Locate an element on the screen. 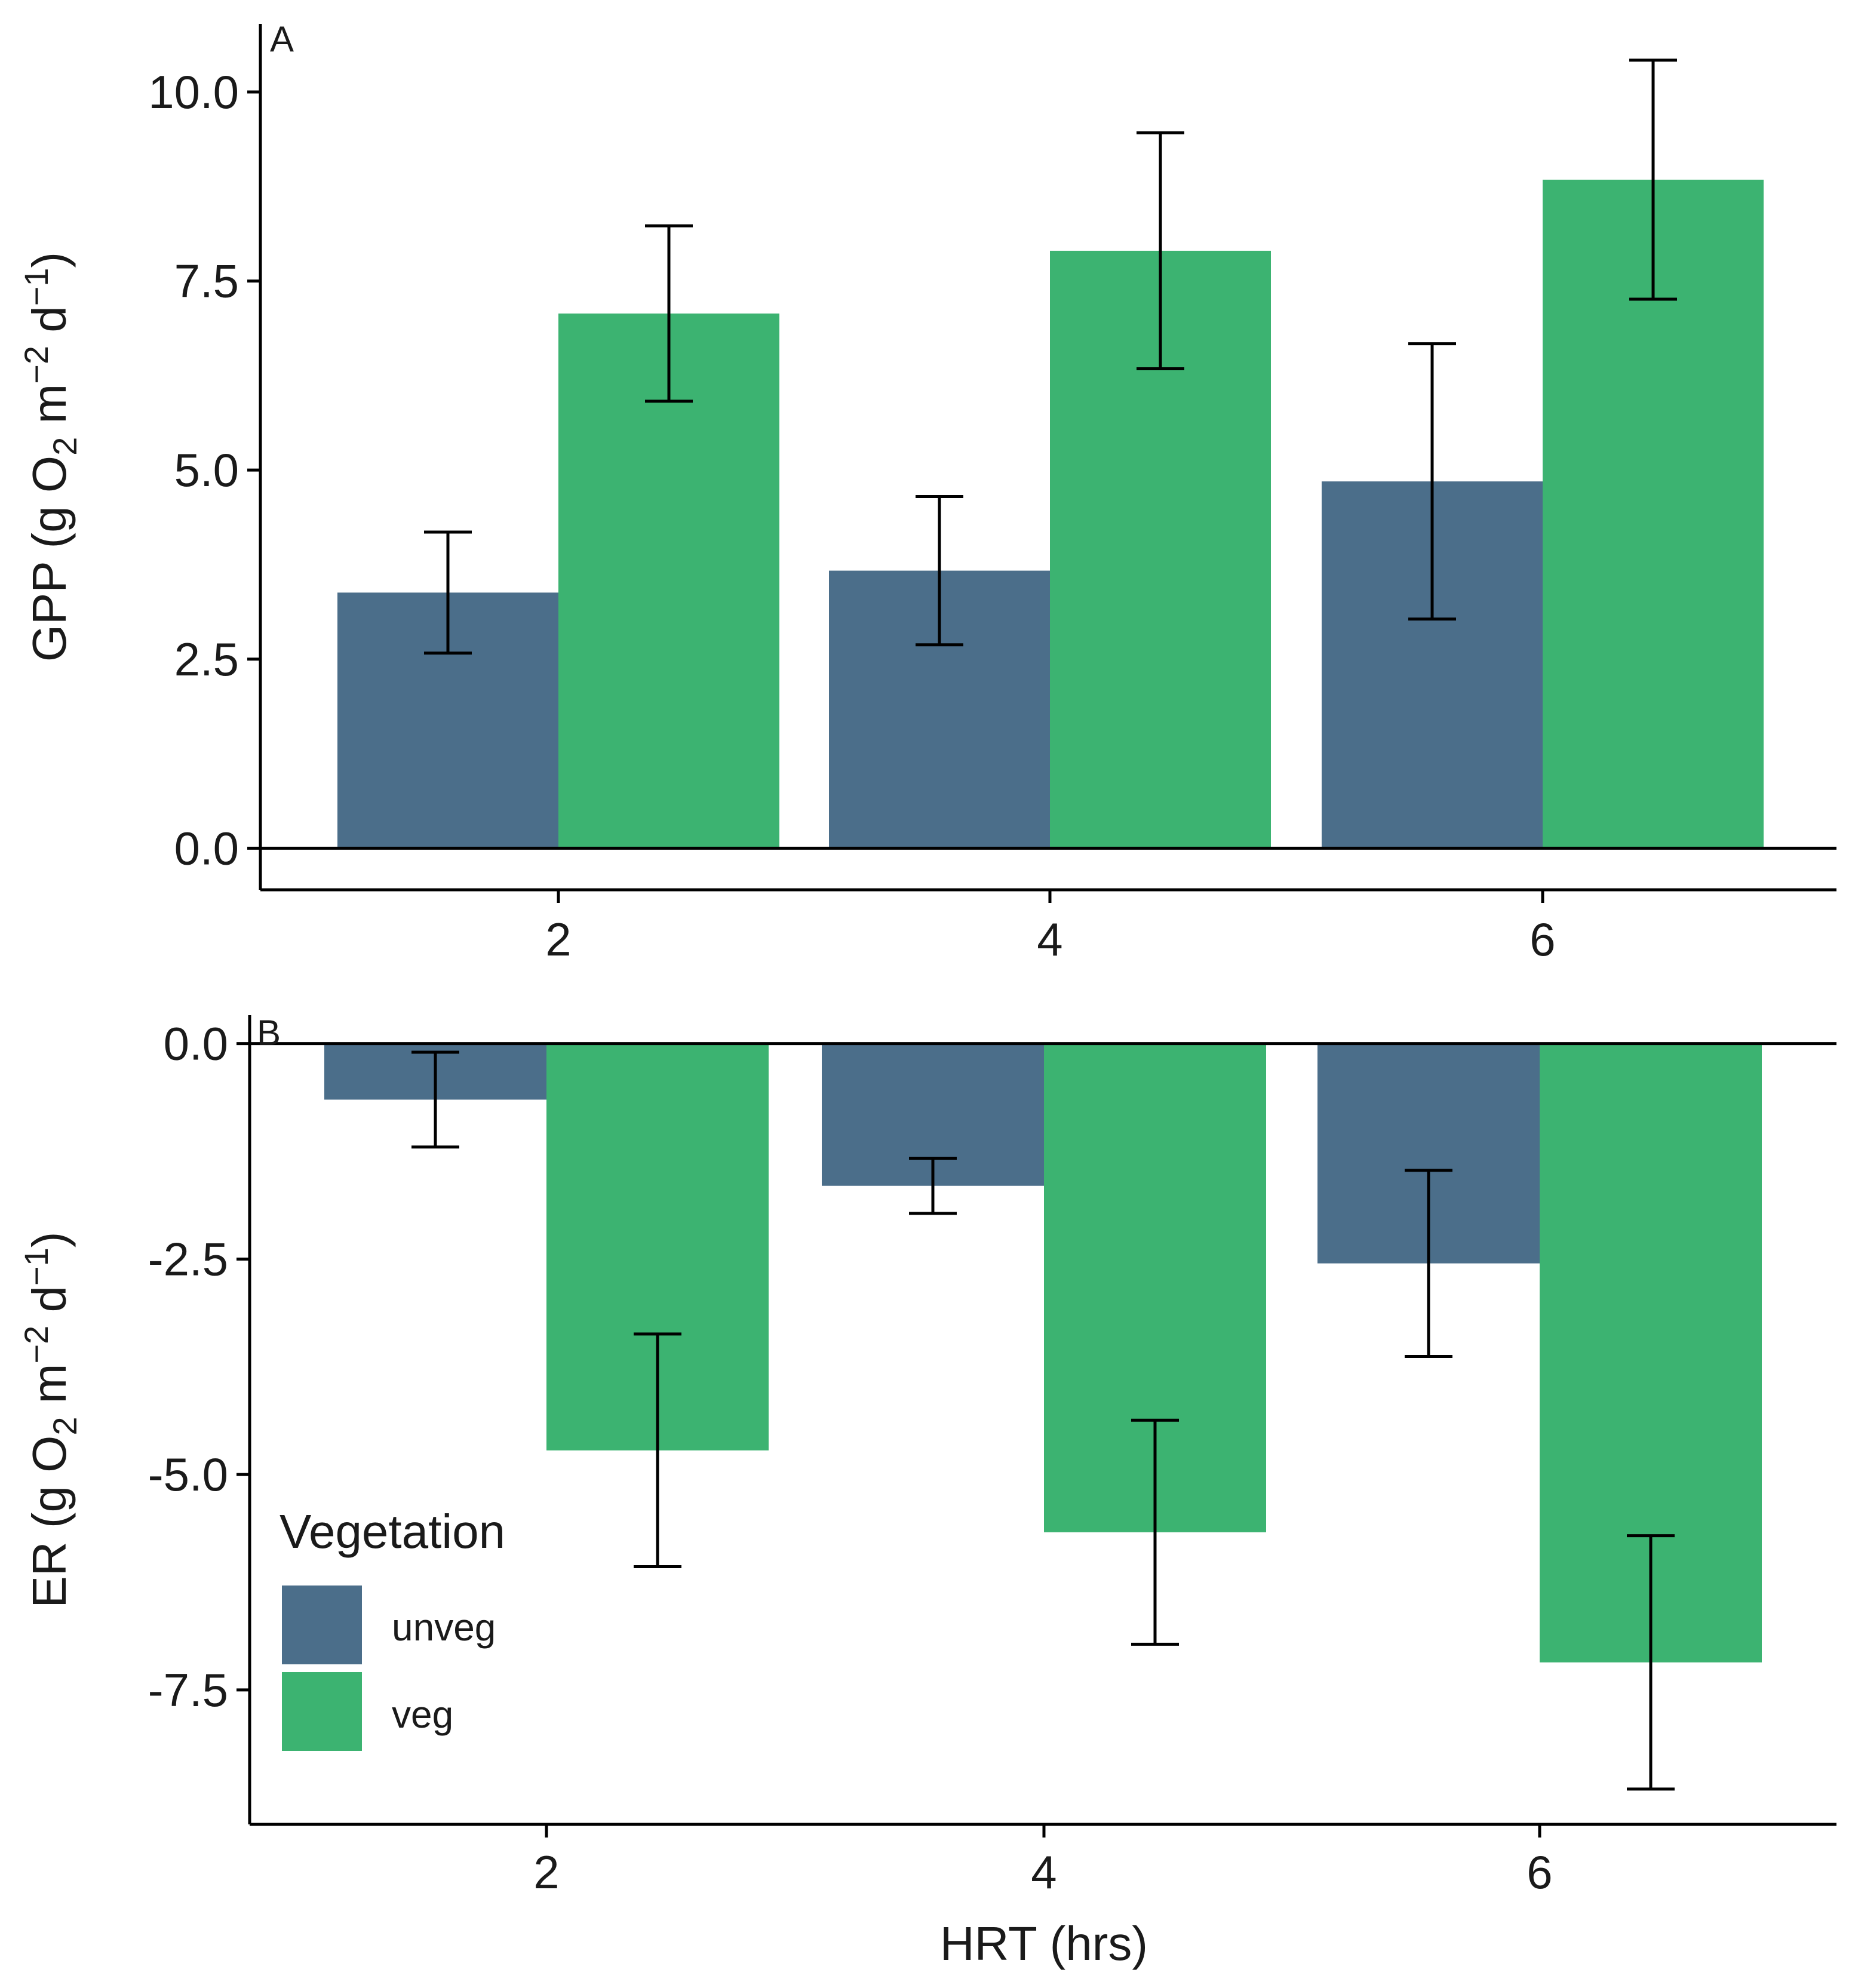 The width and height of the screenshot is (1852, 1988). y-tick-label: 7.5 is located at coordinates (207, 281).